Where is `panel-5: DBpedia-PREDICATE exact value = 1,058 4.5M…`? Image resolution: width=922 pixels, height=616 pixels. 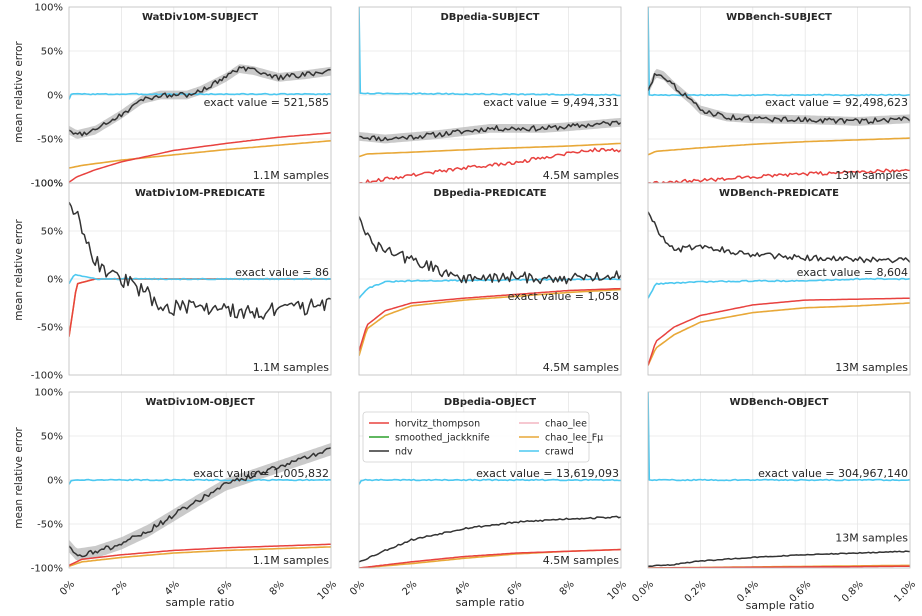 panel-5: DBpedia-PREDICATE exact value = 1,058 4.5M… is located at coordinates (490, 279).